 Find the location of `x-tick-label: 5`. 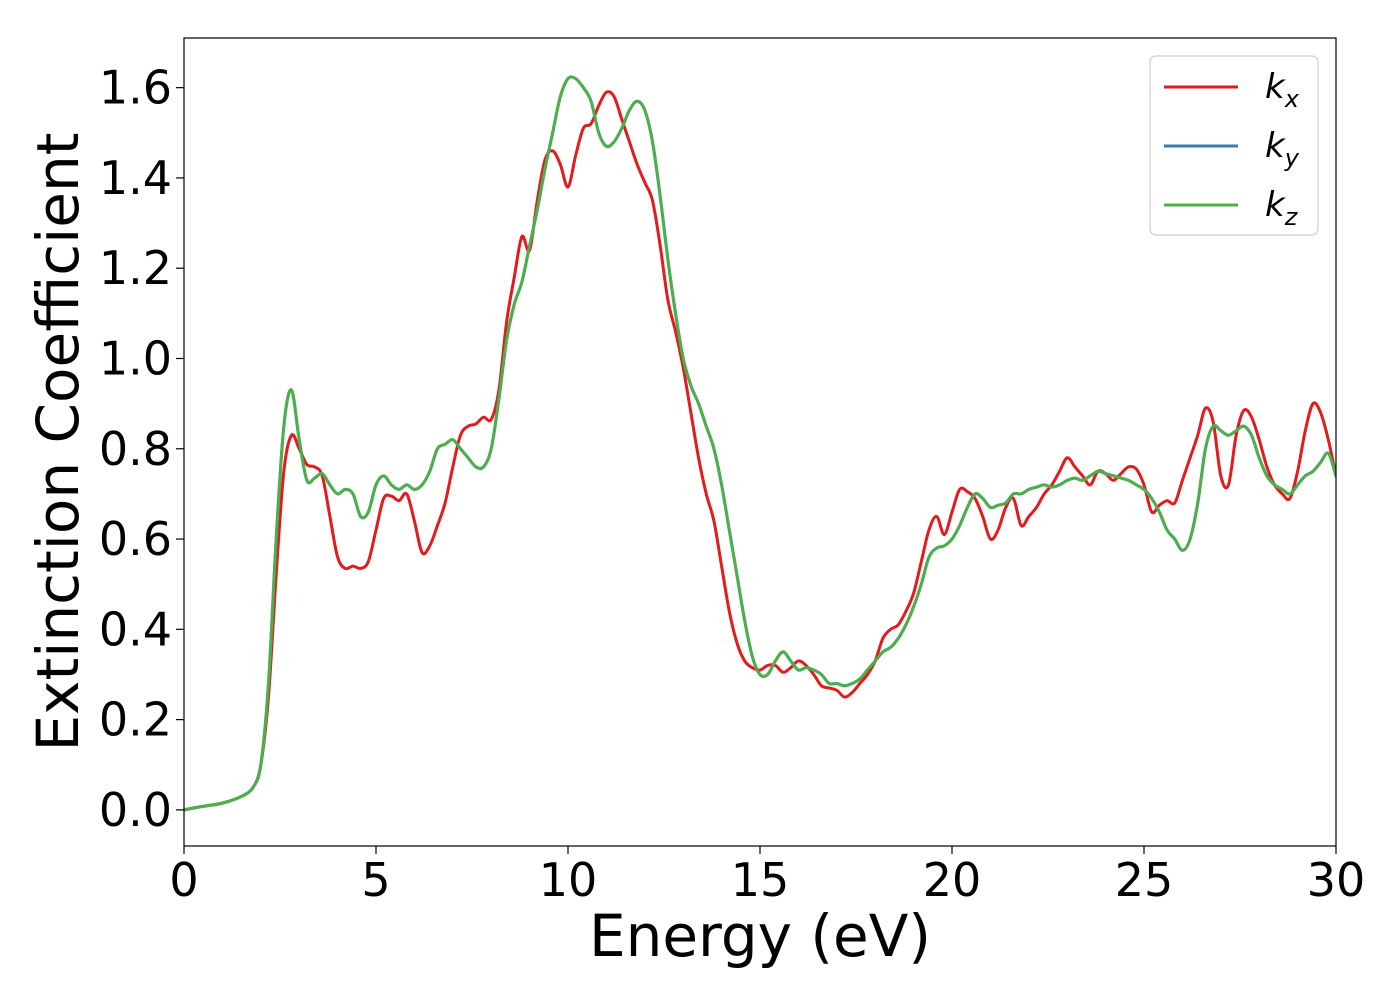

x-tick-label: 5 is located at coordinates (375, 880).